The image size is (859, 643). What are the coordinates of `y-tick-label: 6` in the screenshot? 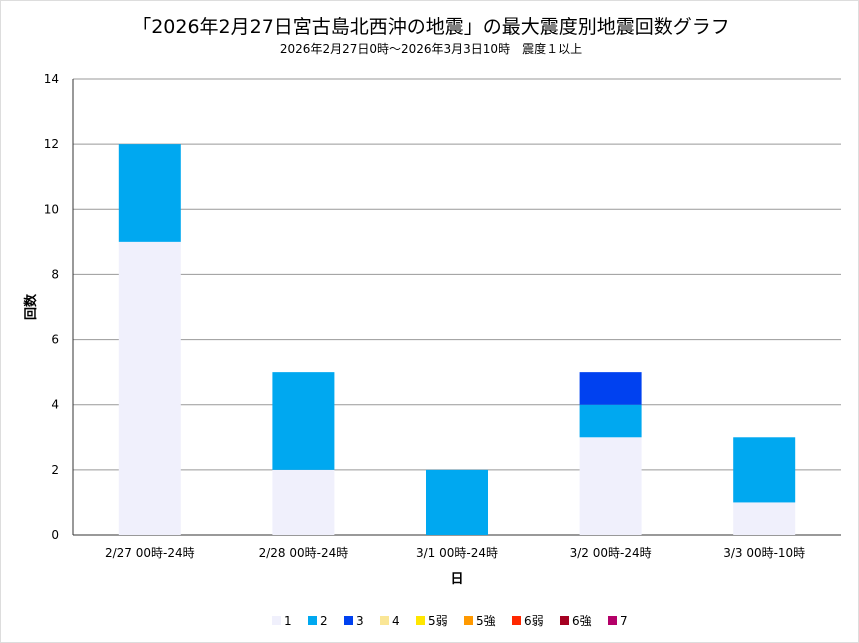 It's located at (55, 340).